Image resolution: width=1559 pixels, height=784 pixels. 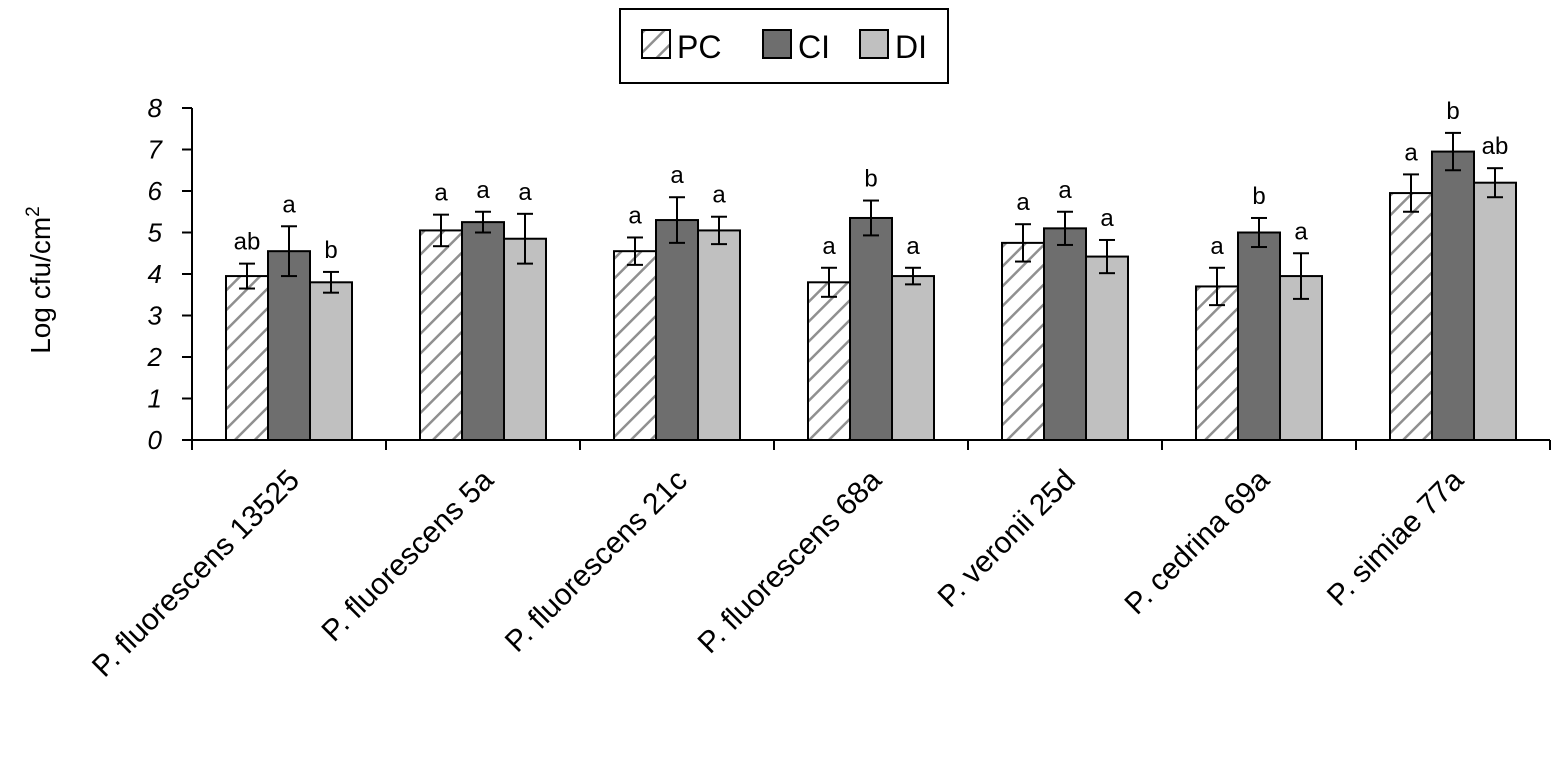 What do you see at coordinates (156, 150) in the screenshot?
I see `y-tick-label: 7` at bounding box center [156, 150].